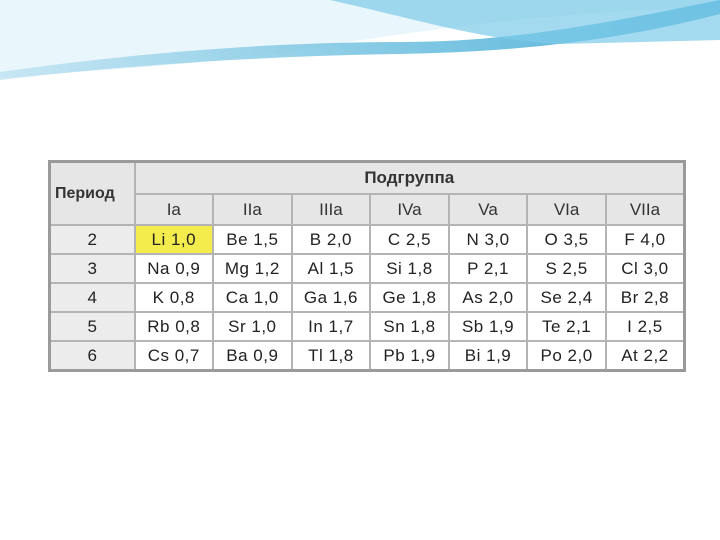  What do you see at coordinates (409, 177) in the screenshot?
I see `group-header: Подгруппа` at bounding box center [409, 177].